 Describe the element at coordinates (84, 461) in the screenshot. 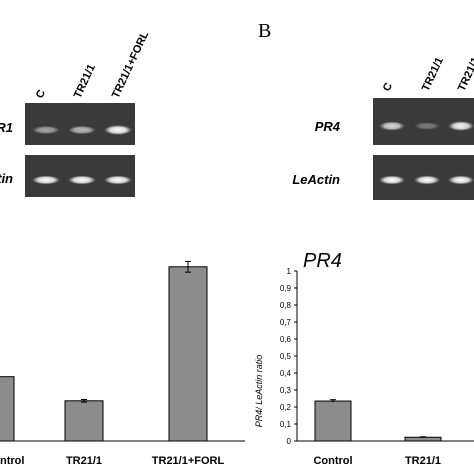

I see `left-x-tick-label: TR21/1` at that location.